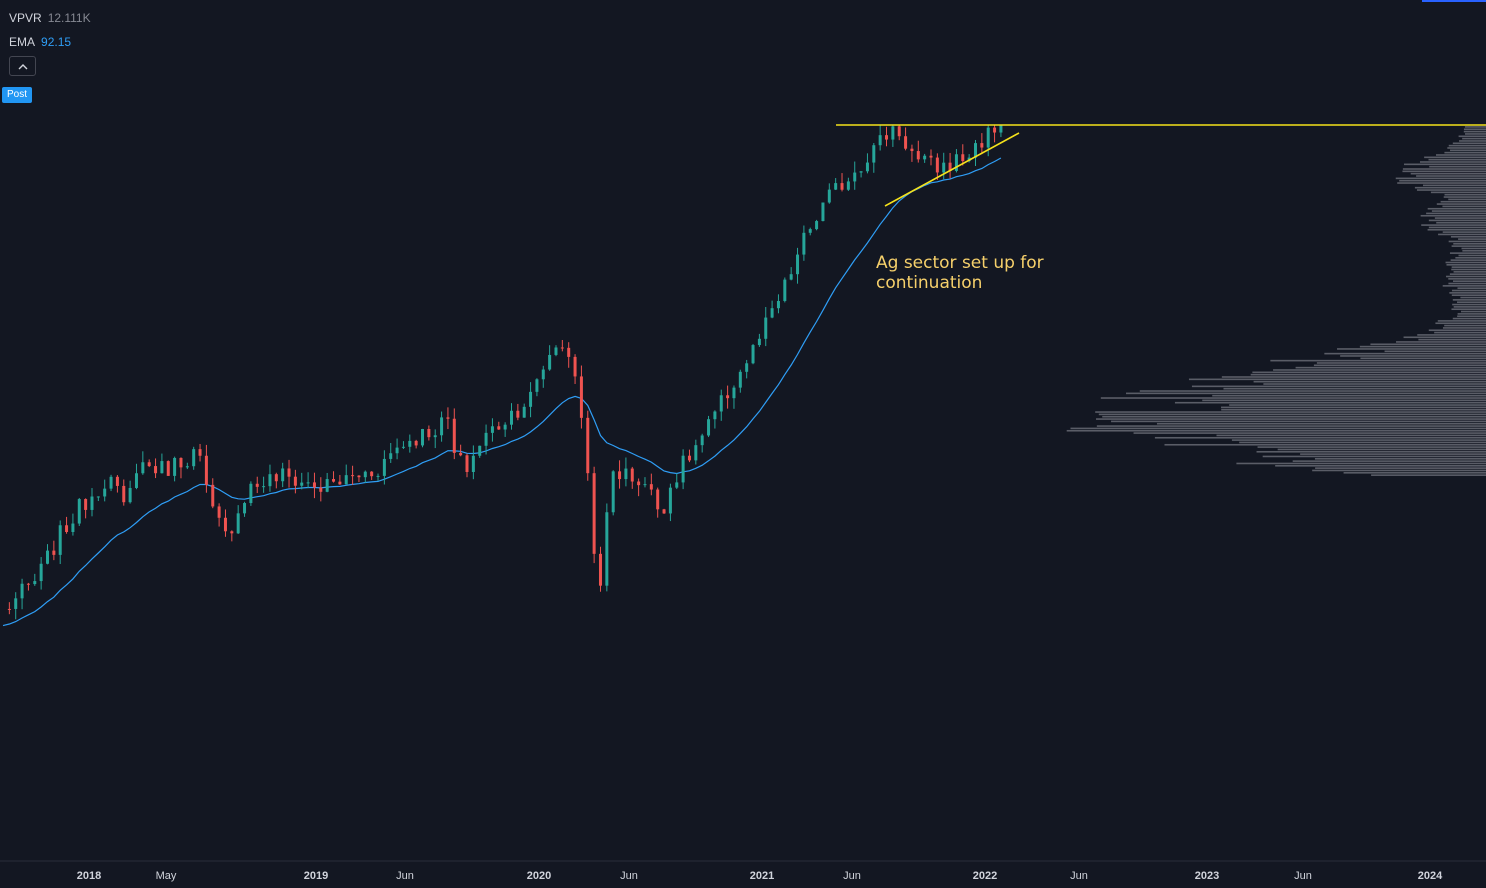 This screenshot has width=1486, height=888. I want to click on chevron-up-icon, so click(22, 66).